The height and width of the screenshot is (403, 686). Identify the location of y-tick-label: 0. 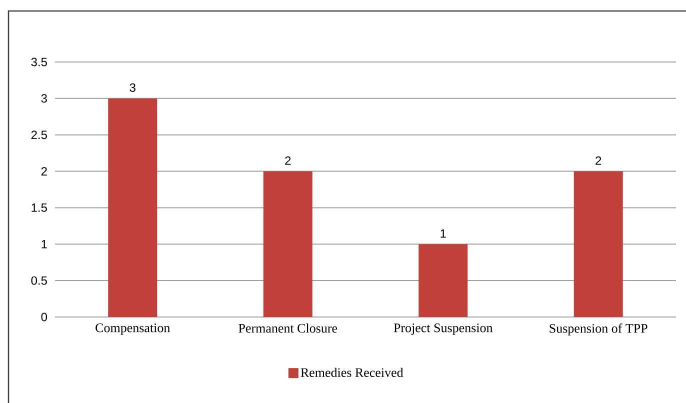
(44, 317).